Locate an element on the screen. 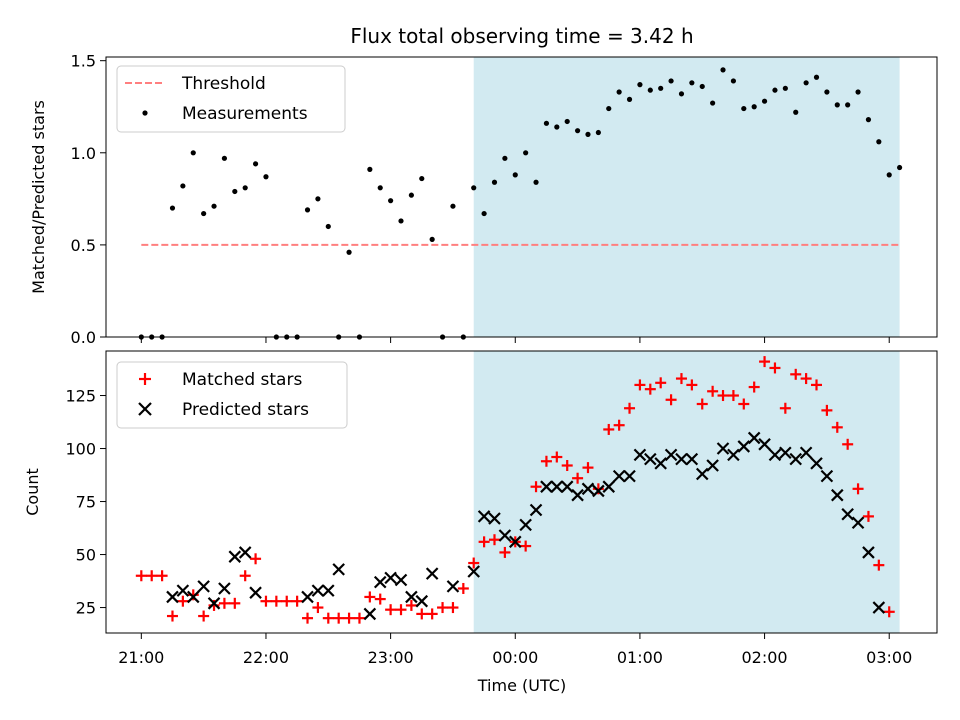  bottom-y-tick-label: 50 is located at coordinates (86, 555).